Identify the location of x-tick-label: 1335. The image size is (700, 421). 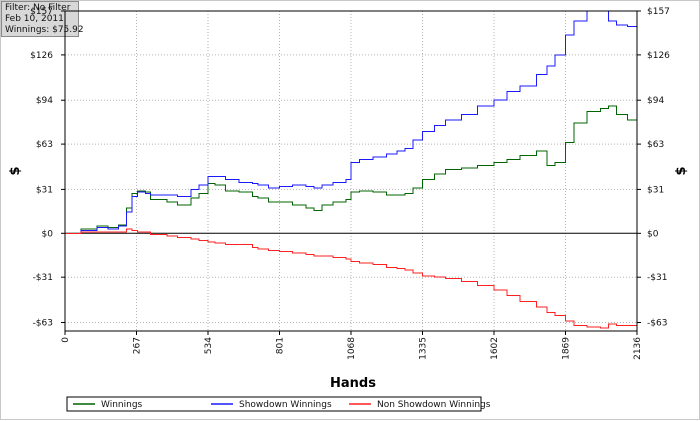
(424, 348).